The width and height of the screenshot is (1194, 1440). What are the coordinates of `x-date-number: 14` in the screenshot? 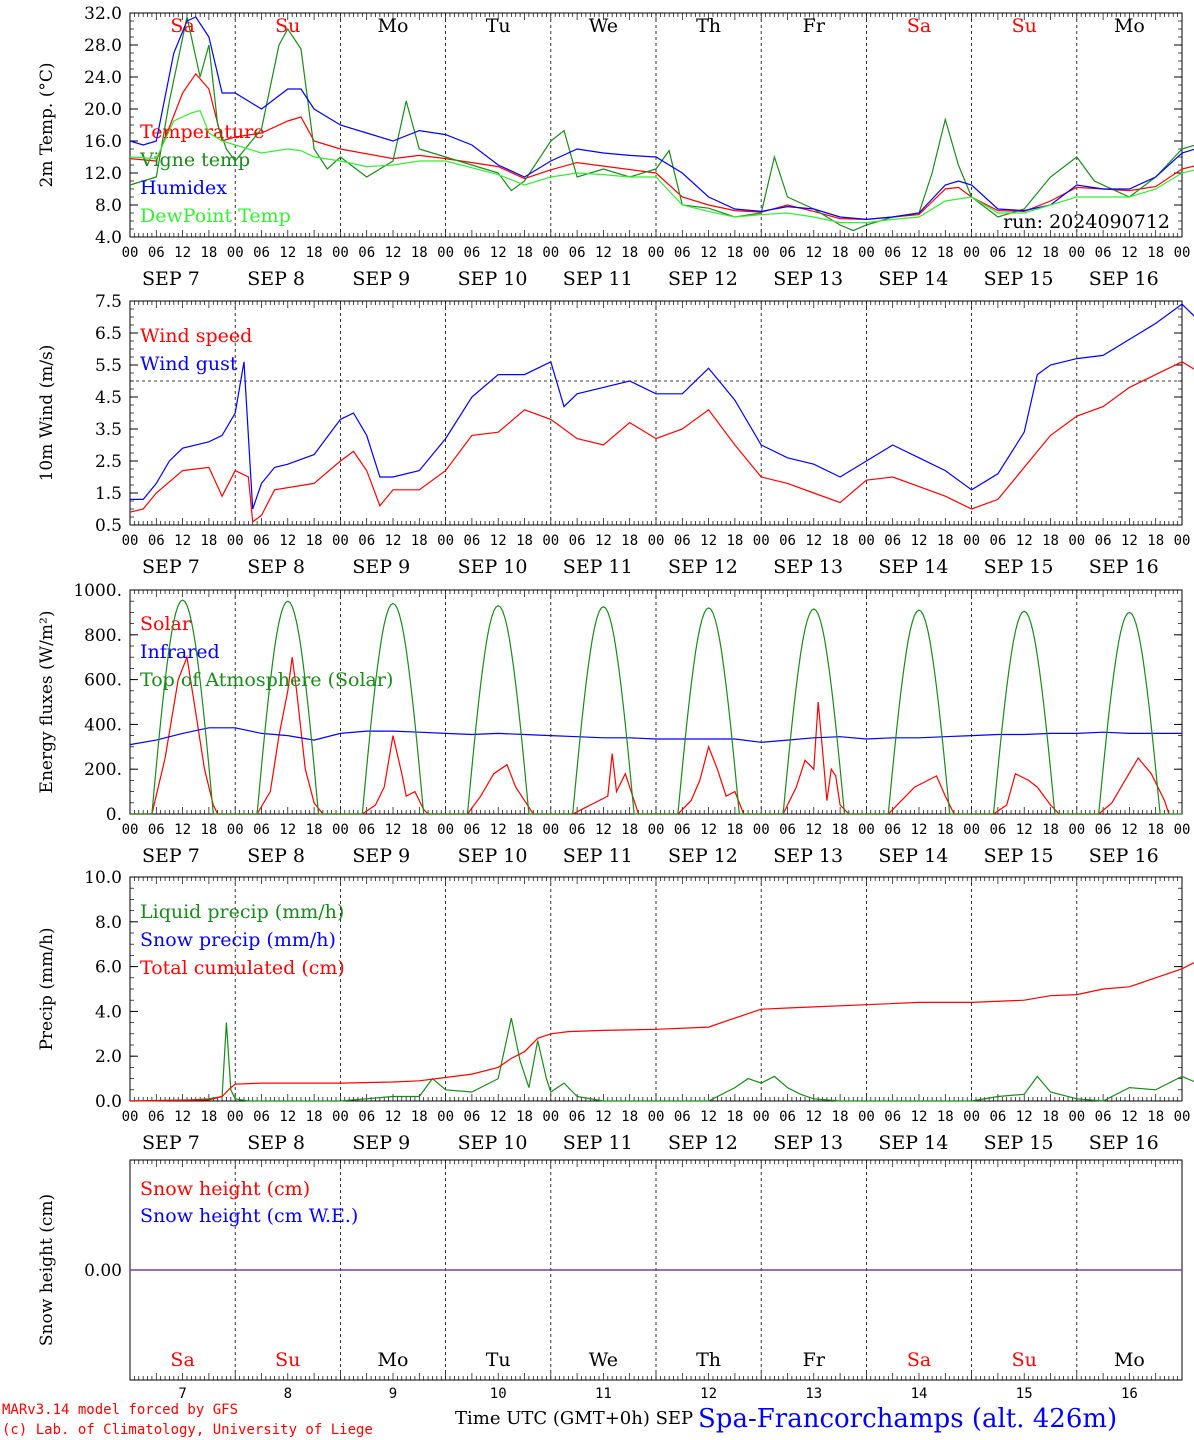 It's located at (919, 1394).